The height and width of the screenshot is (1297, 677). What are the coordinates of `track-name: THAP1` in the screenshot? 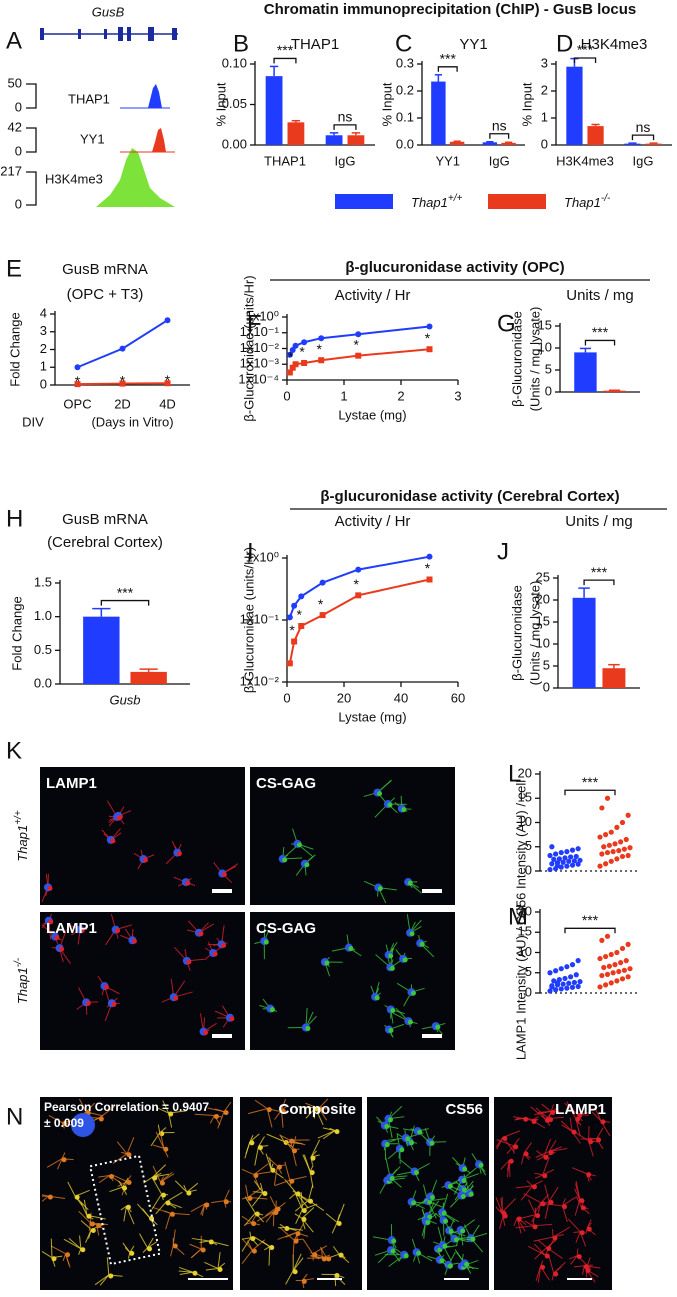 It's located at (89, 98).